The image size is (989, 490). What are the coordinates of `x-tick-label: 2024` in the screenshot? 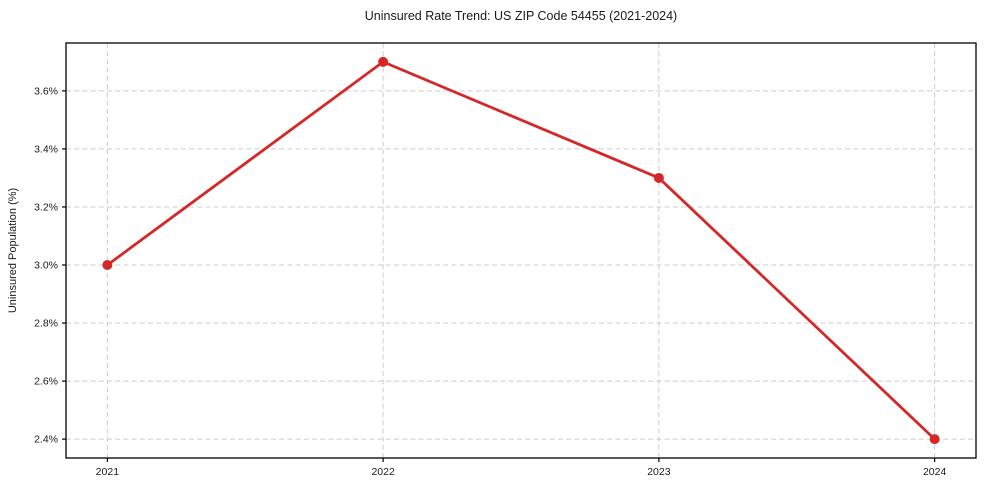 It's located at (935, 472).